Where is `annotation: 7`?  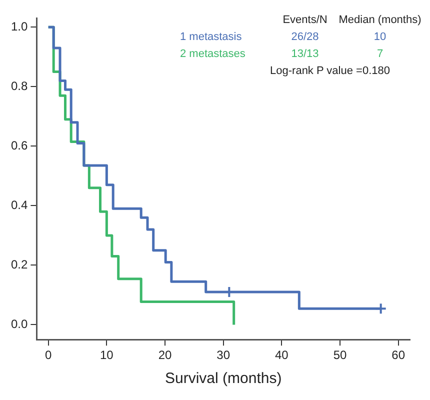 annotation: 7 is located at coordinates (380, 54).